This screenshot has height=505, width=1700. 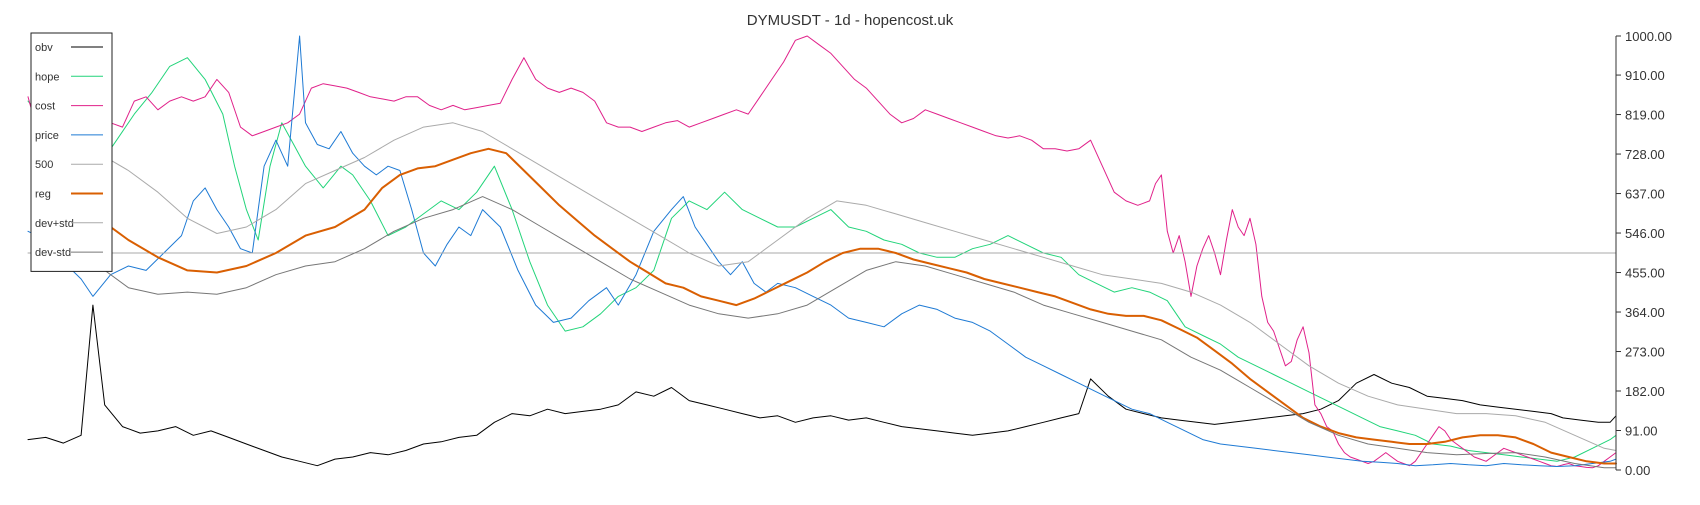 What do you see at coordinates (1645, 273) in the screenshot?
I see `y-tick-label: 455.00` at bounding box center [1645, 273].